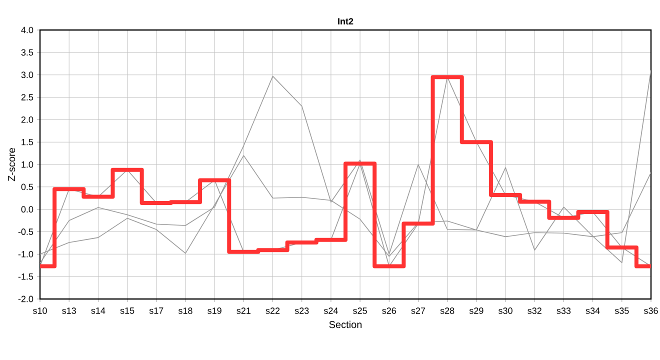 Image resolution: width=660 pixels, height=360 pixels. What do you see at coordinates (505, 311) in the screenshot?
I see `x-tick-label: s30` at bounding box center [505, 311].